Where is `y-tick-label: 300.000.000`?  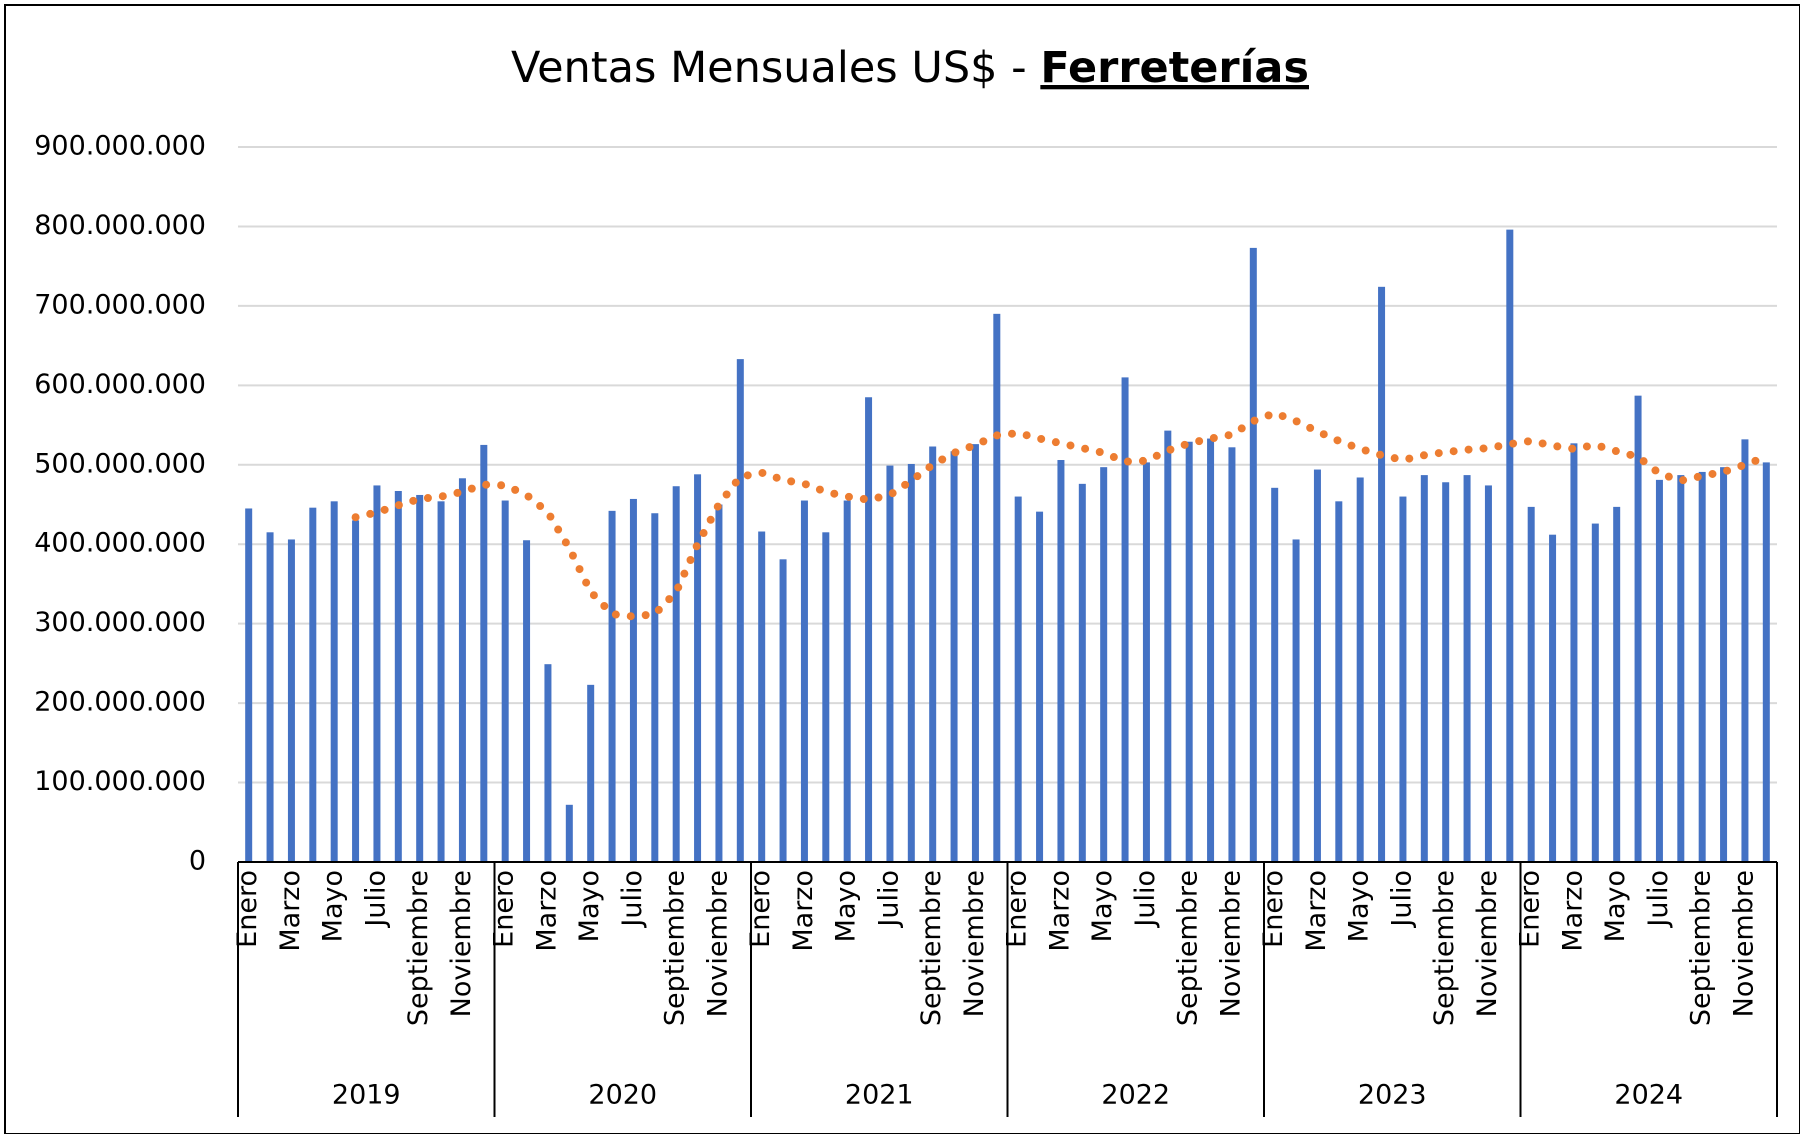
y-tick-label: 300.000.000 is located at coordinates (120, 622).